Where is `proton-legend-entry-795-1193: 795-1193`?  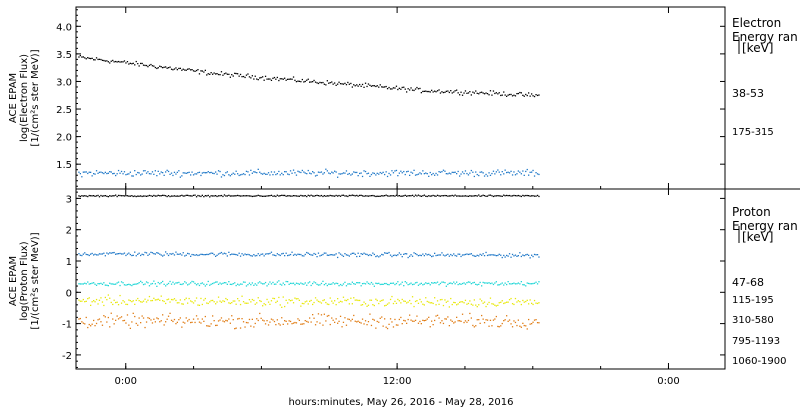
proton-legend-entry-795-1193: 795-1193 is located at coordinates (756, 341).